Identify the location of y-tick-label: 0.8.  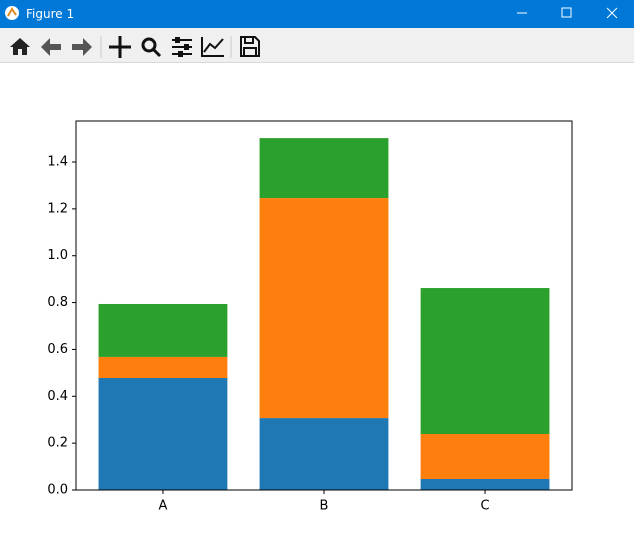
(57, 302).